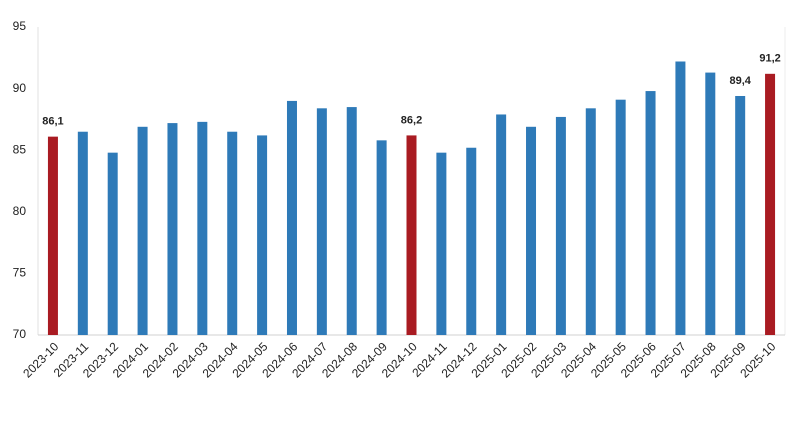  Describe the element at coordinates (411, 120) in the screenshot. I see `value-label: 86,2` at that location.